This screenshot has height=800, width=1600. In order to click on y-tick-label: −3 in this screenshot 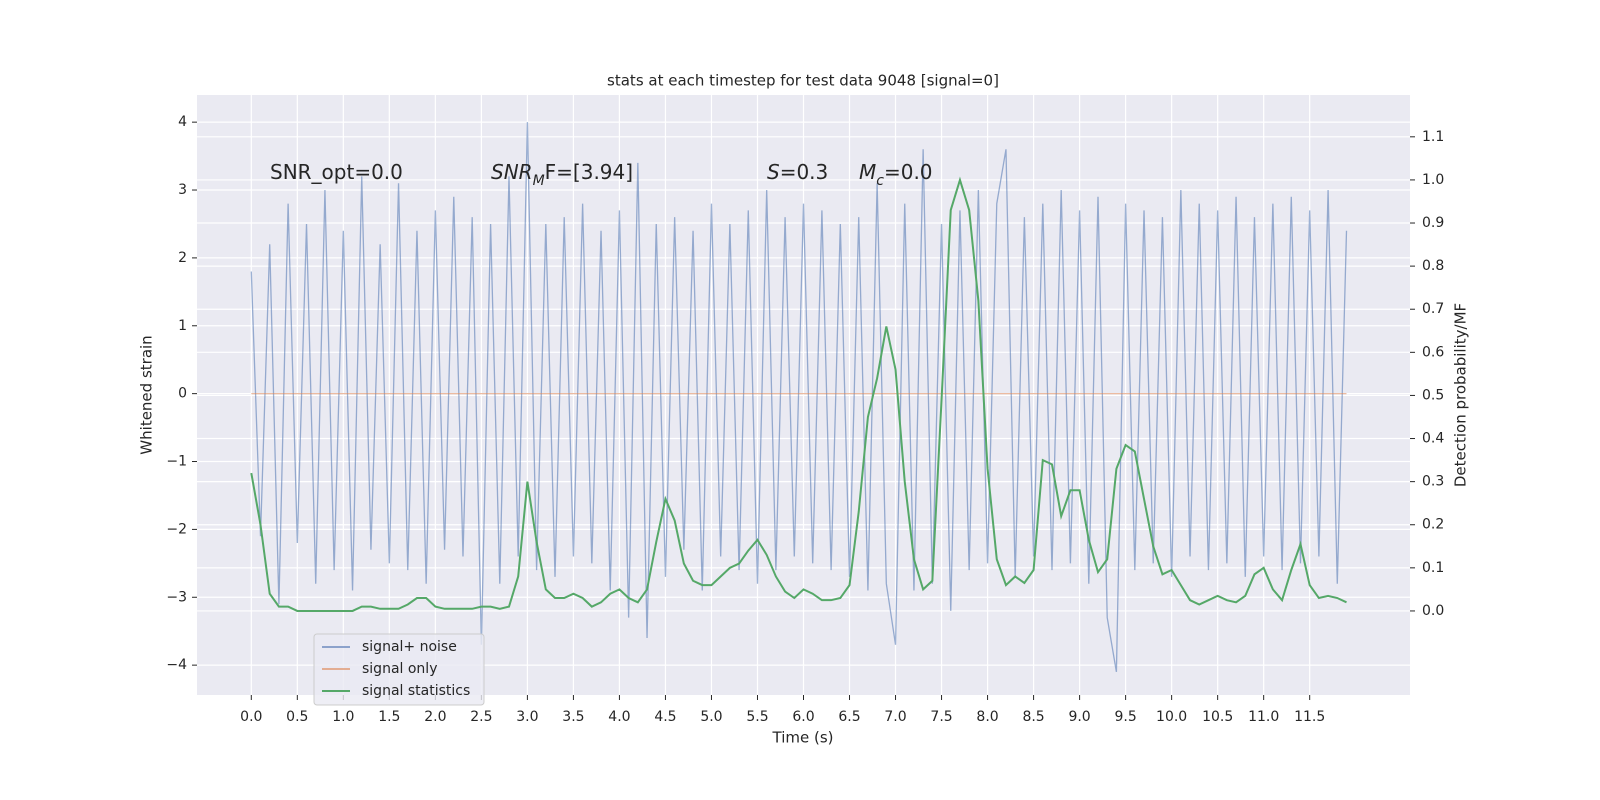, I will do `click(176, 597)`.